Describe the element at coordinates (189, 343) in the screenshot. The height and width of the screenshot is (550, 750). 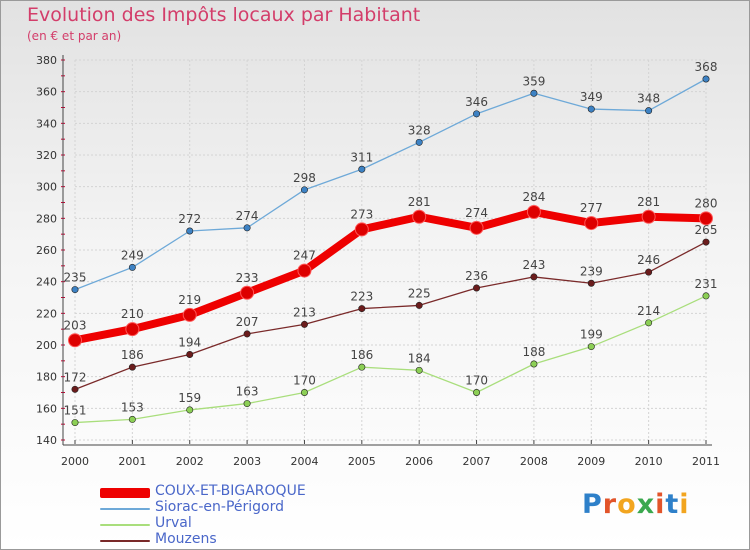
I see `data-label-mouzens: 194` at that location.